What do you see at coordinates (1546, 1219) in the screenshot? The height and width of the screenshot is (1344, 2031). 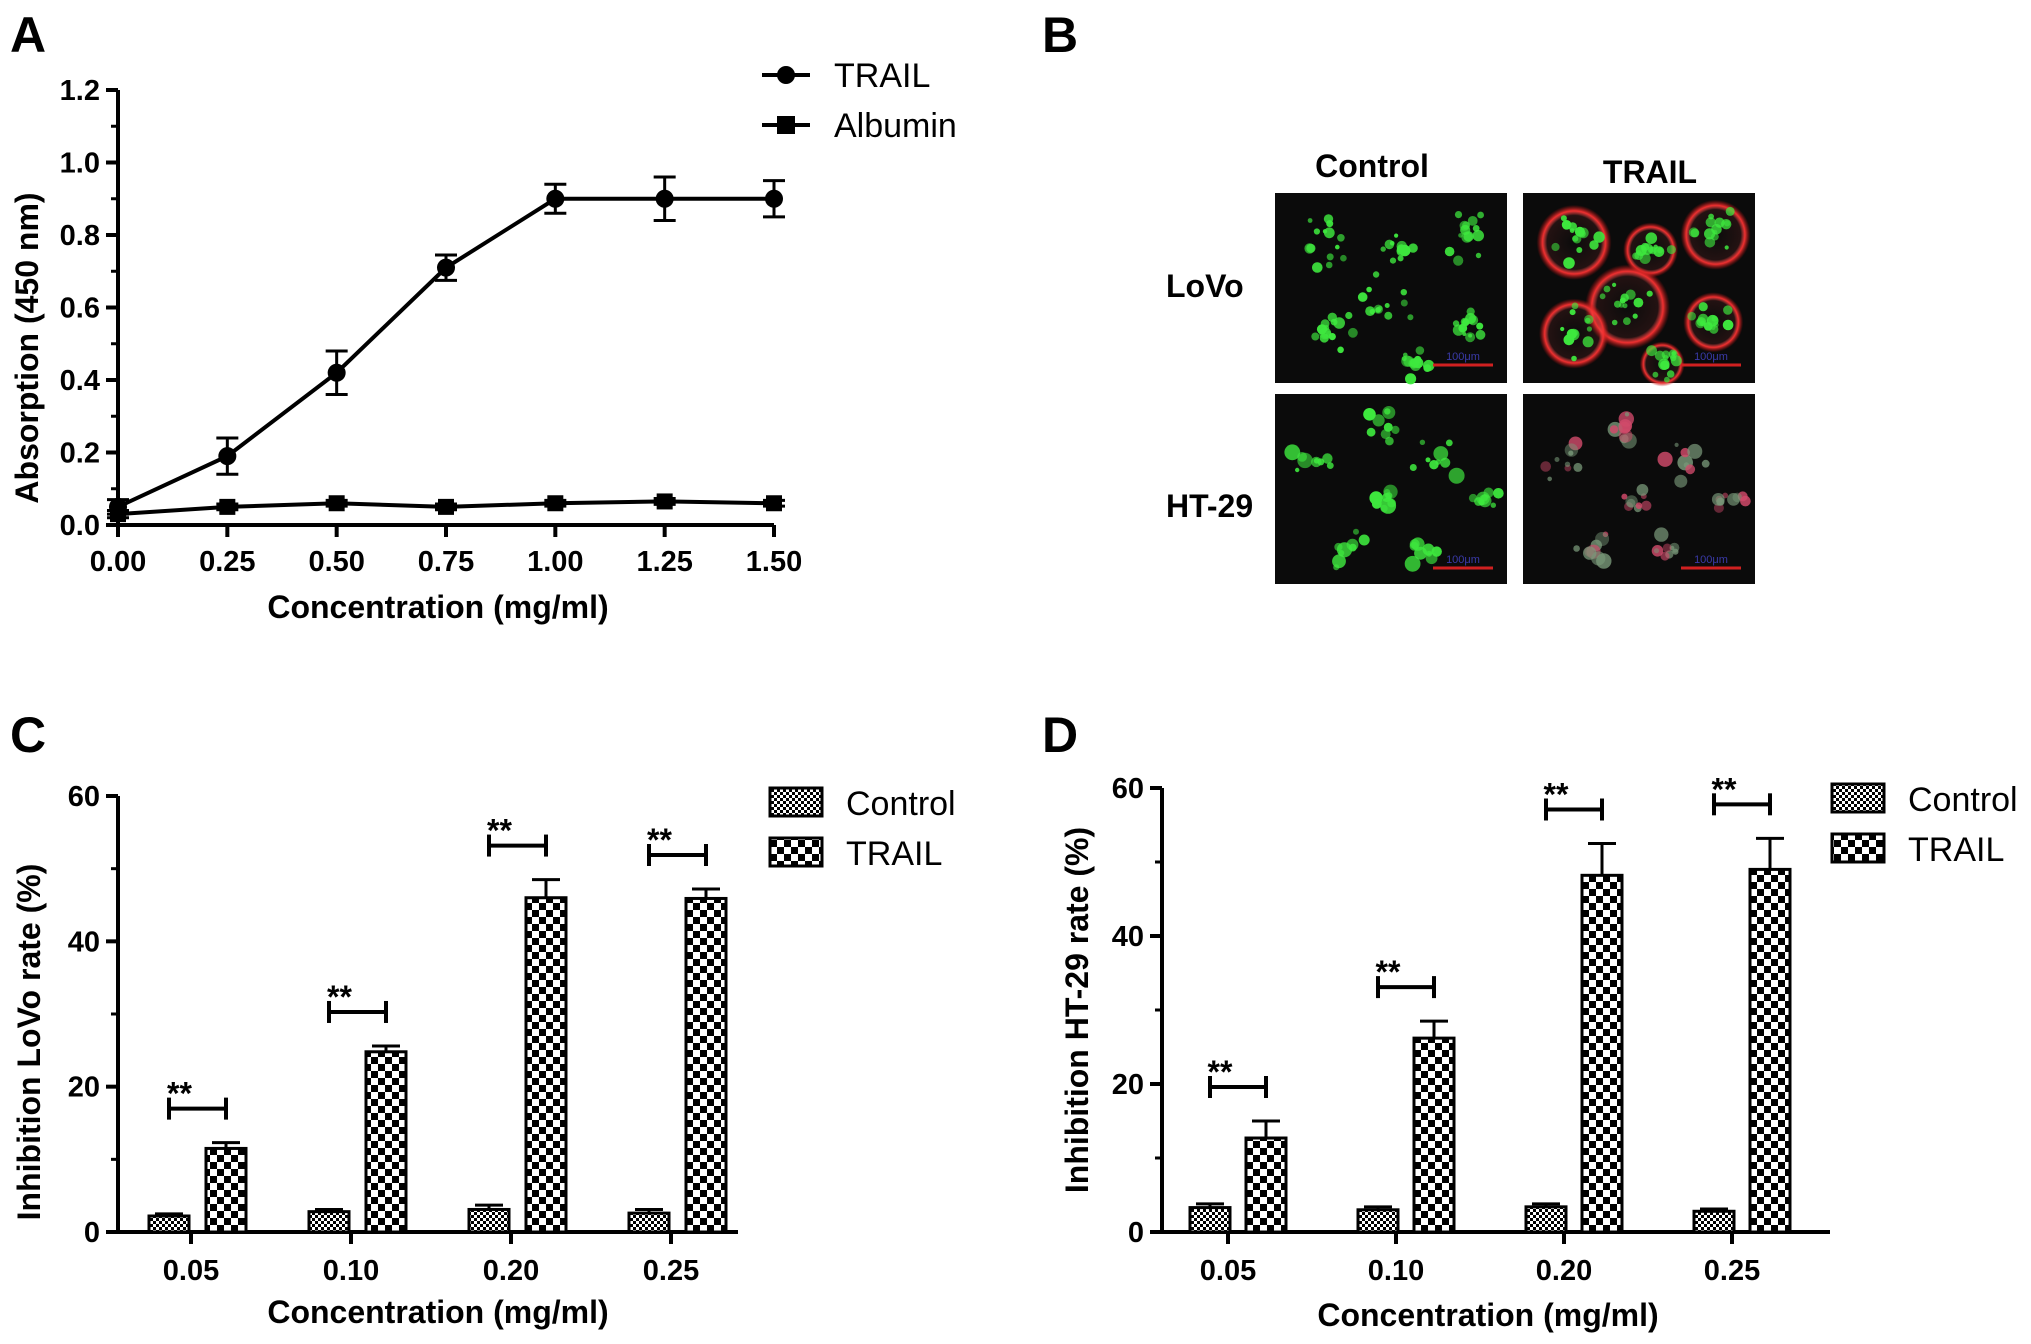 I see `bar-control-0.20` at bounding box center [1546, 1219].